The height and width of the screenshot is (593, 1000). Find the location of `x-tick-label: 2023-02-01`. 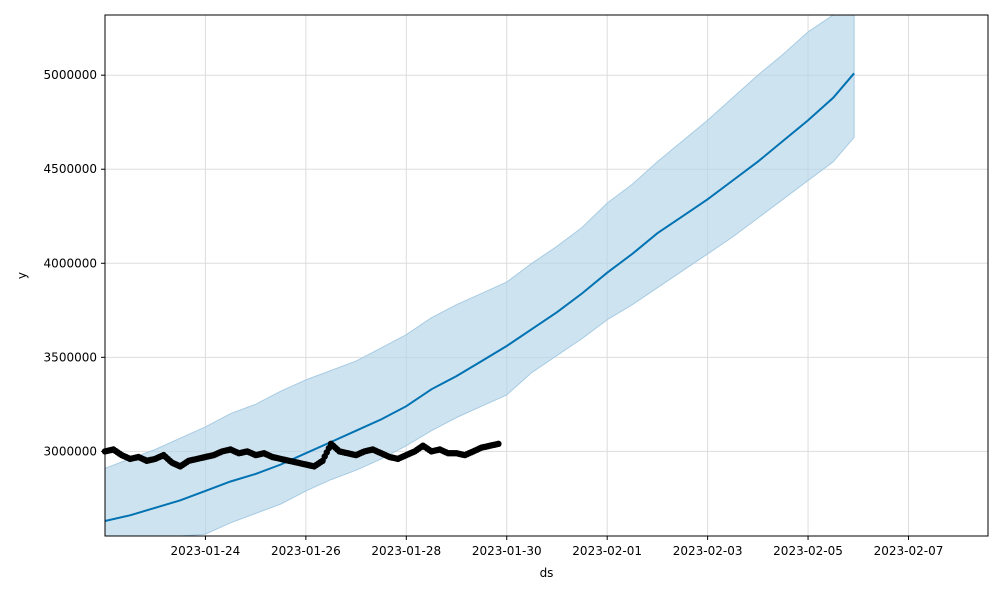

x-tick-label: 2023-02-01 is located at coordinates (607, 551).